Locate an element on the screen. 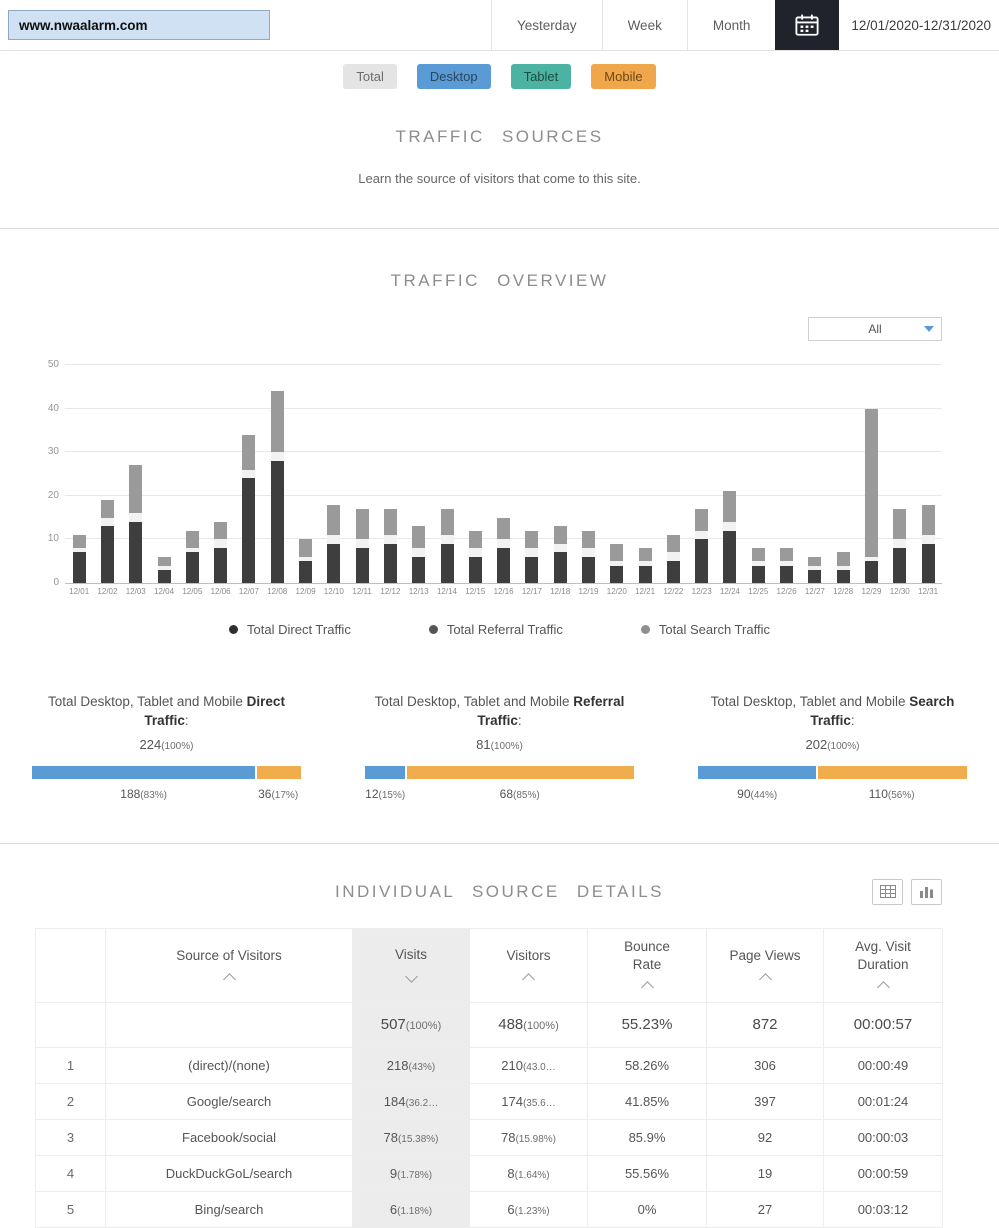  x-axis-label: 12/21 is located at coordinates (645, 591).